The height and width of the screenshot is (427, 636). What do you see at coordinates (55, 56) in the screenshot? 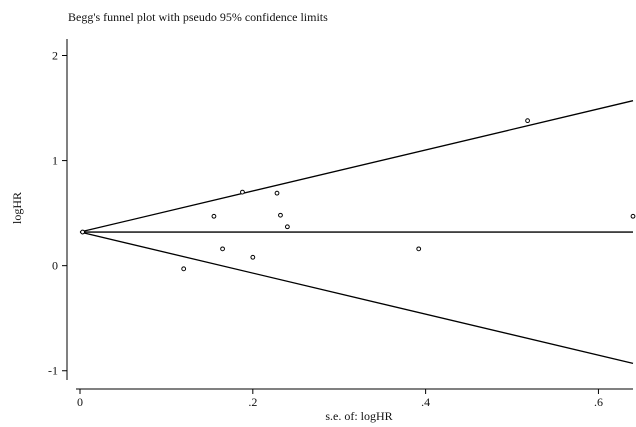
I see `y-tick-label: 2` at bounding box center [55, 56].